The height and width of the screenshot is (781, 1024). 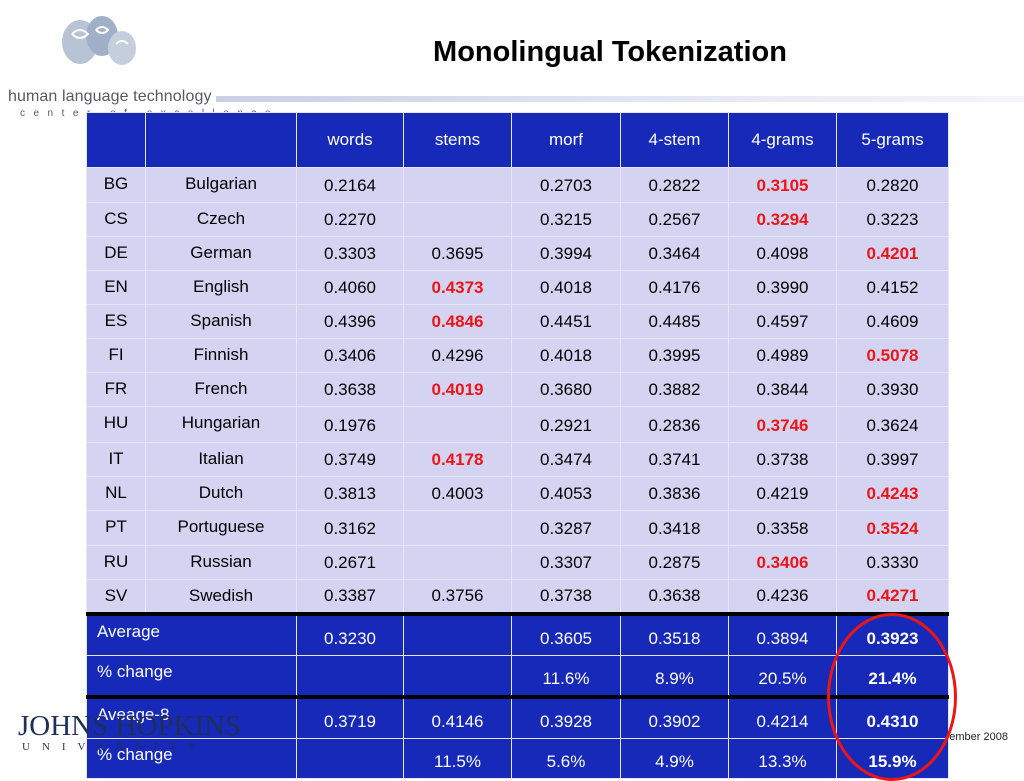 What do you see at coordinates (892, 219) in the screenshot?
I see `score-cell: 0.3223` at bounding box center [892, 219].